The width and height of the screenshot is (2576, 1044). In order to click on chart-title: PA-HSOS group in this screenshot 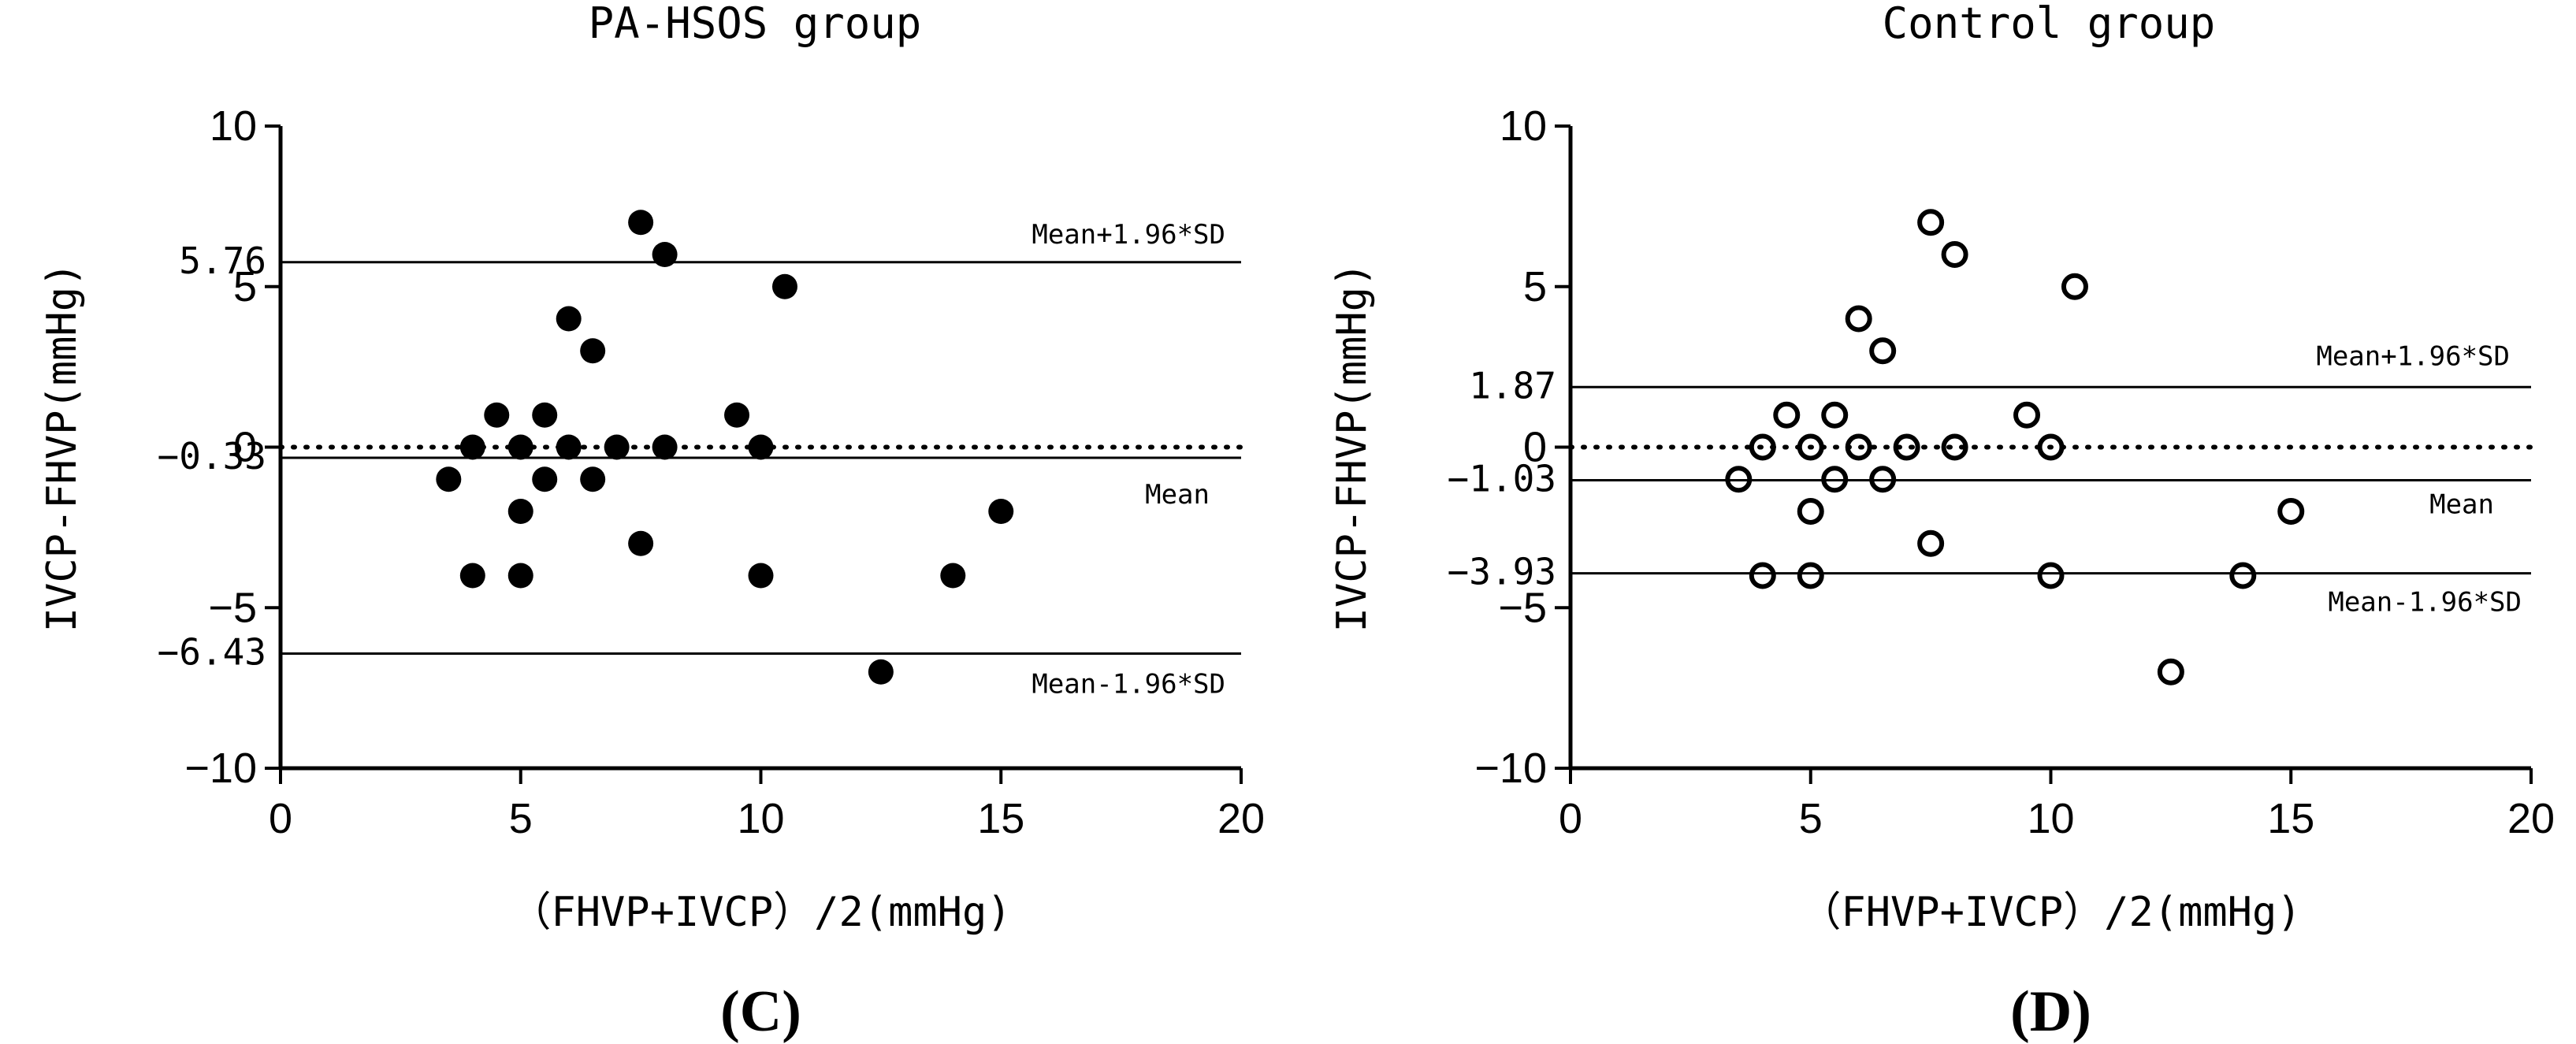, I will do `click(755, 24)`.